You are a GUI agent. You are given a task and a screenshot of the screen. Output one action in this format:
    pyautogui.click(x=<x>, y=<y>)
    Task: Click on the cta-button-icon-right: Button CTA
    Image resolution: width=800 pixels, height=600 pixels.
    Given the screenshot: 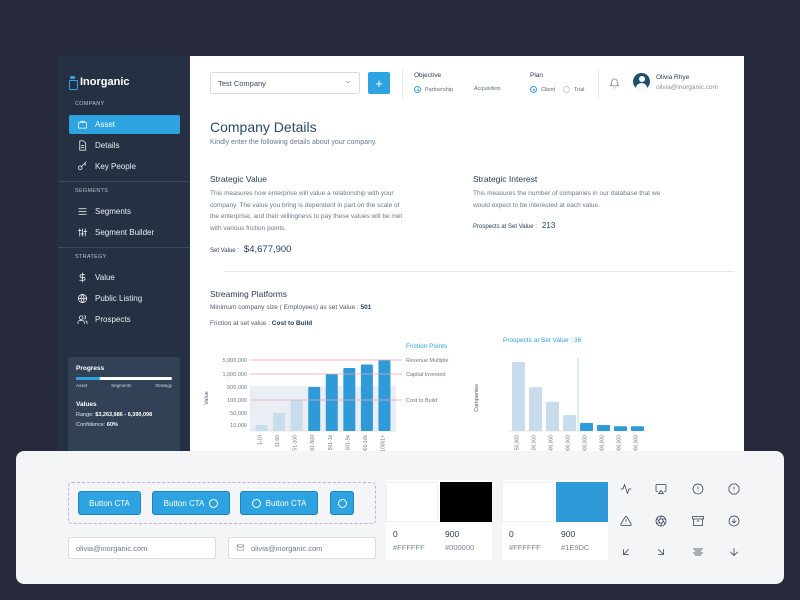 What is the action you would take?
    pyautogui.click(x=191, y=503)
    